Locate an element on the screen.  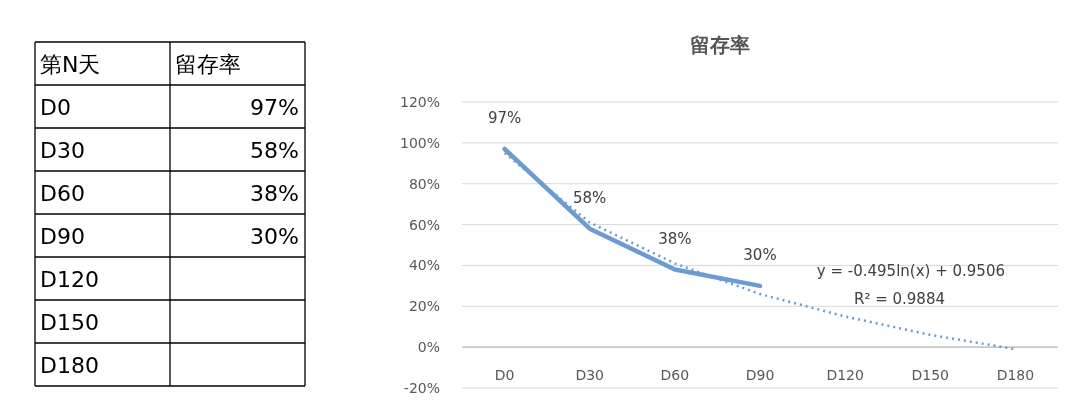
category-label: D30 is located at coordinates (62, 150).